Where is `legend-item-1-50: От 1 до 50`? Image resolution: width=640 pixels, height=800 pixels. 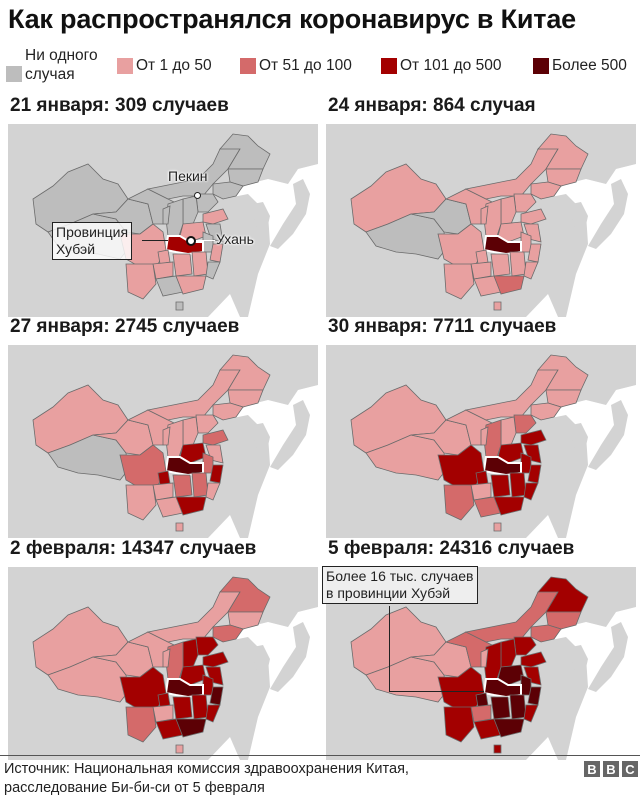
legend-item-1-50: От 1 до 50 is located at coordinates (164, 66).